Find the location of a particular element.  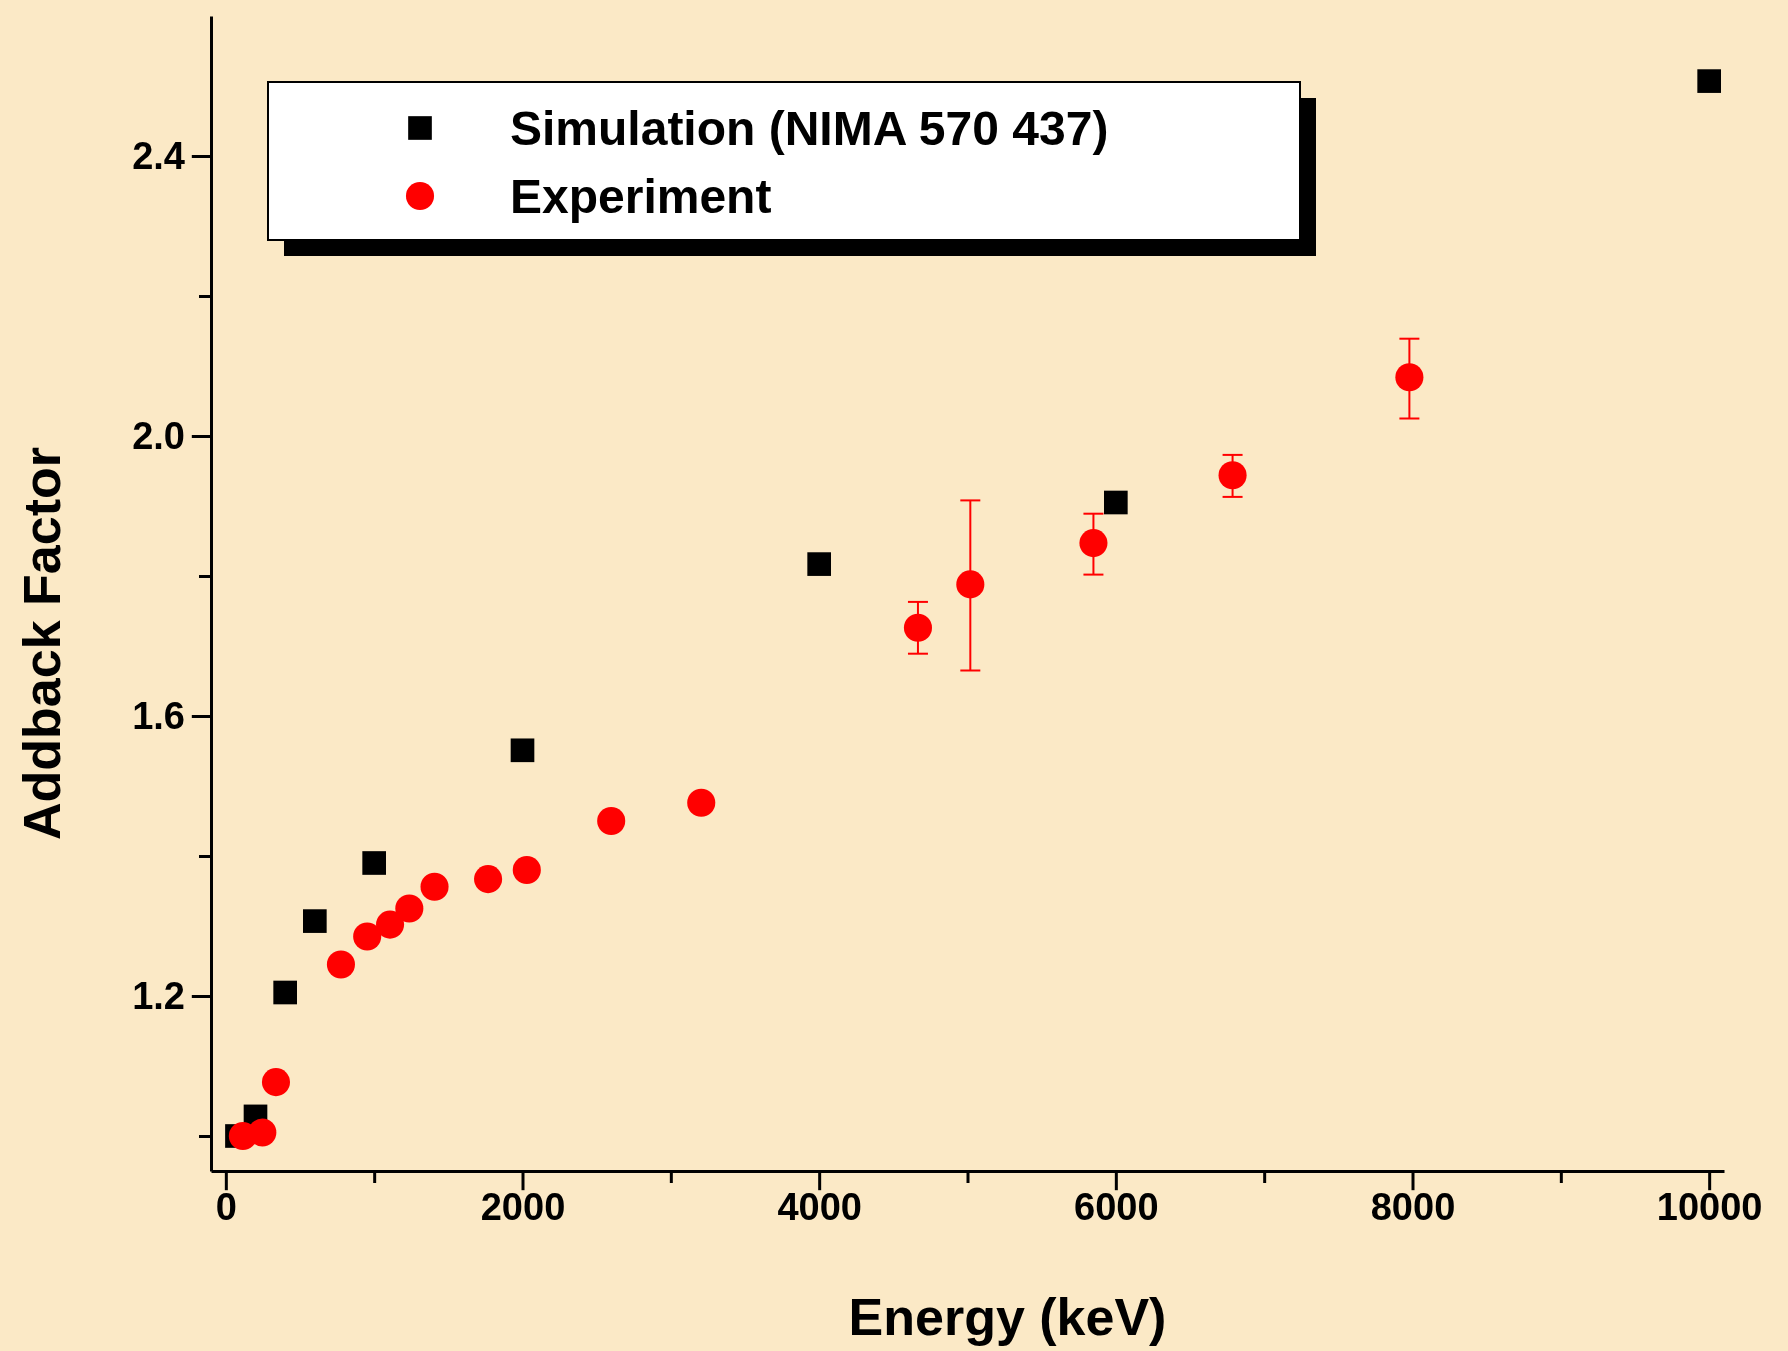

x-tick-label: 2000 is located at coordinates (523, 1206).